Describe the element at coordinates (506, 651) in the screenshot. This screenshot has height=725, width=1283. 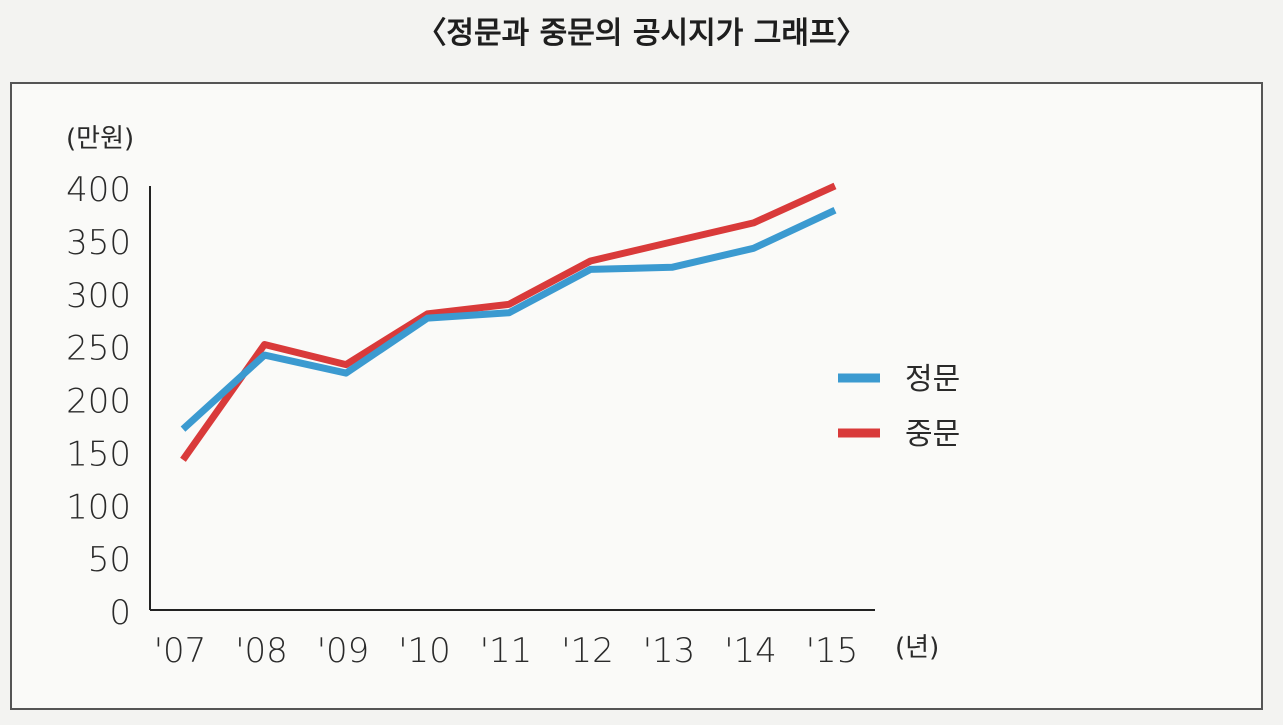
I see `x-tick-label: '11` at that location.